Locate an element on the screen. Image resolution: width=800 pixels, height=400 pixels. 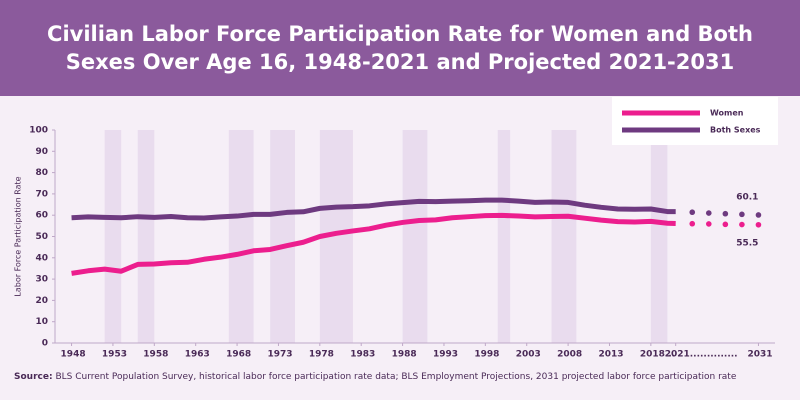
legend-label: Women is located at coordinates (727, 113).